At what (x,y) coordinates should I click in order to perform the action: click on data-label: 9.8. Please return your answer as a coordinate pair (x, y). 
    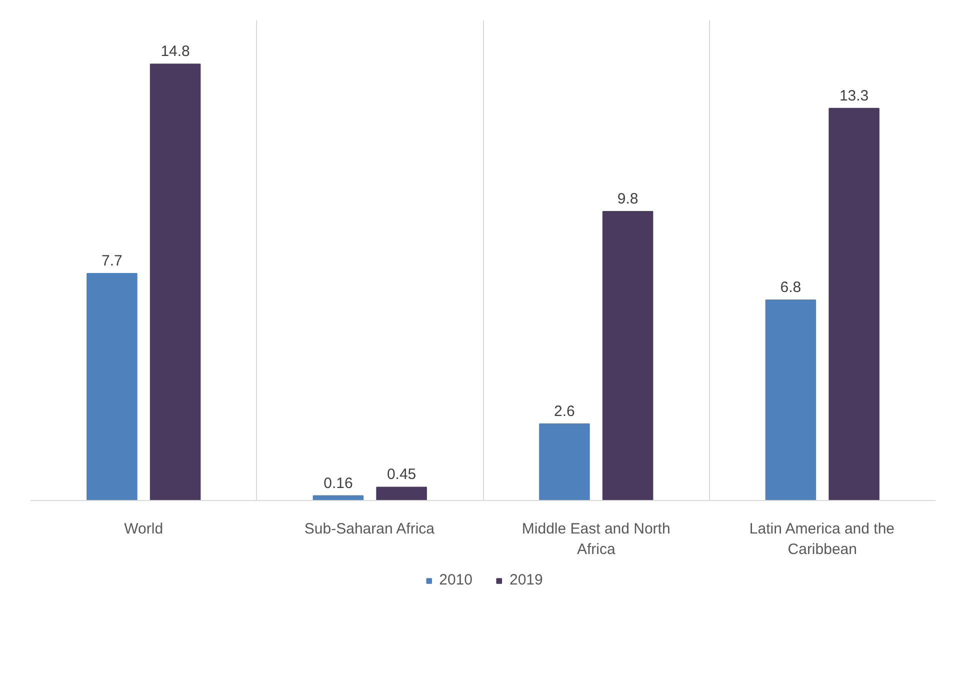
    Looking at the image, I should click on (627, 199).